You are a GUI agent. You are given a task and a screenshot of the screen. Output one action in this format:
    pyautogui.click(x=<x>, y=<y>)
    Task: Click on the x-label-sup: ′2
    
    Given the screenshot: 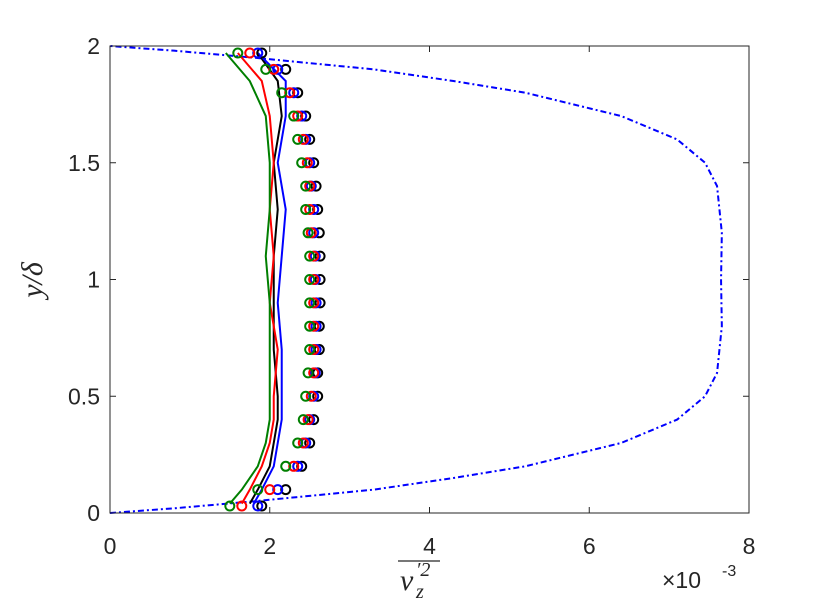 What is the action you would take?
    pyautogui.click(x=423, y=570)
    